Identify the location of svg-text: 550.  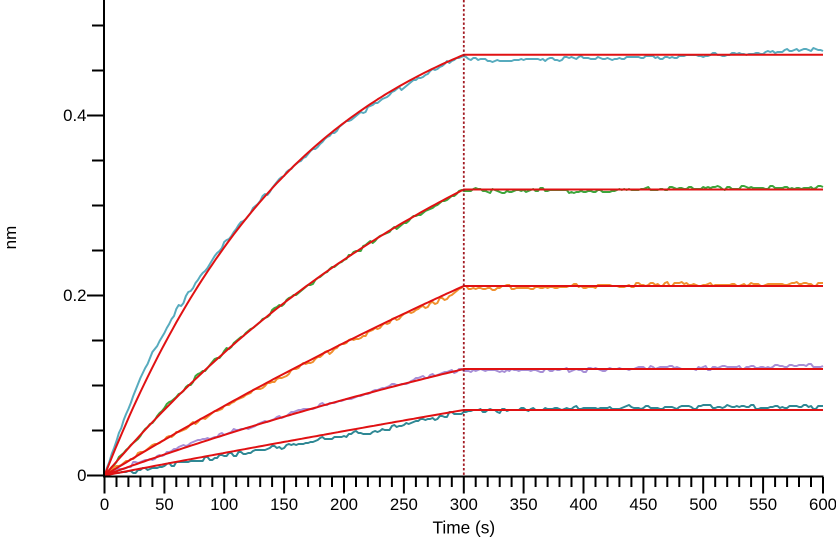
(763, 504).